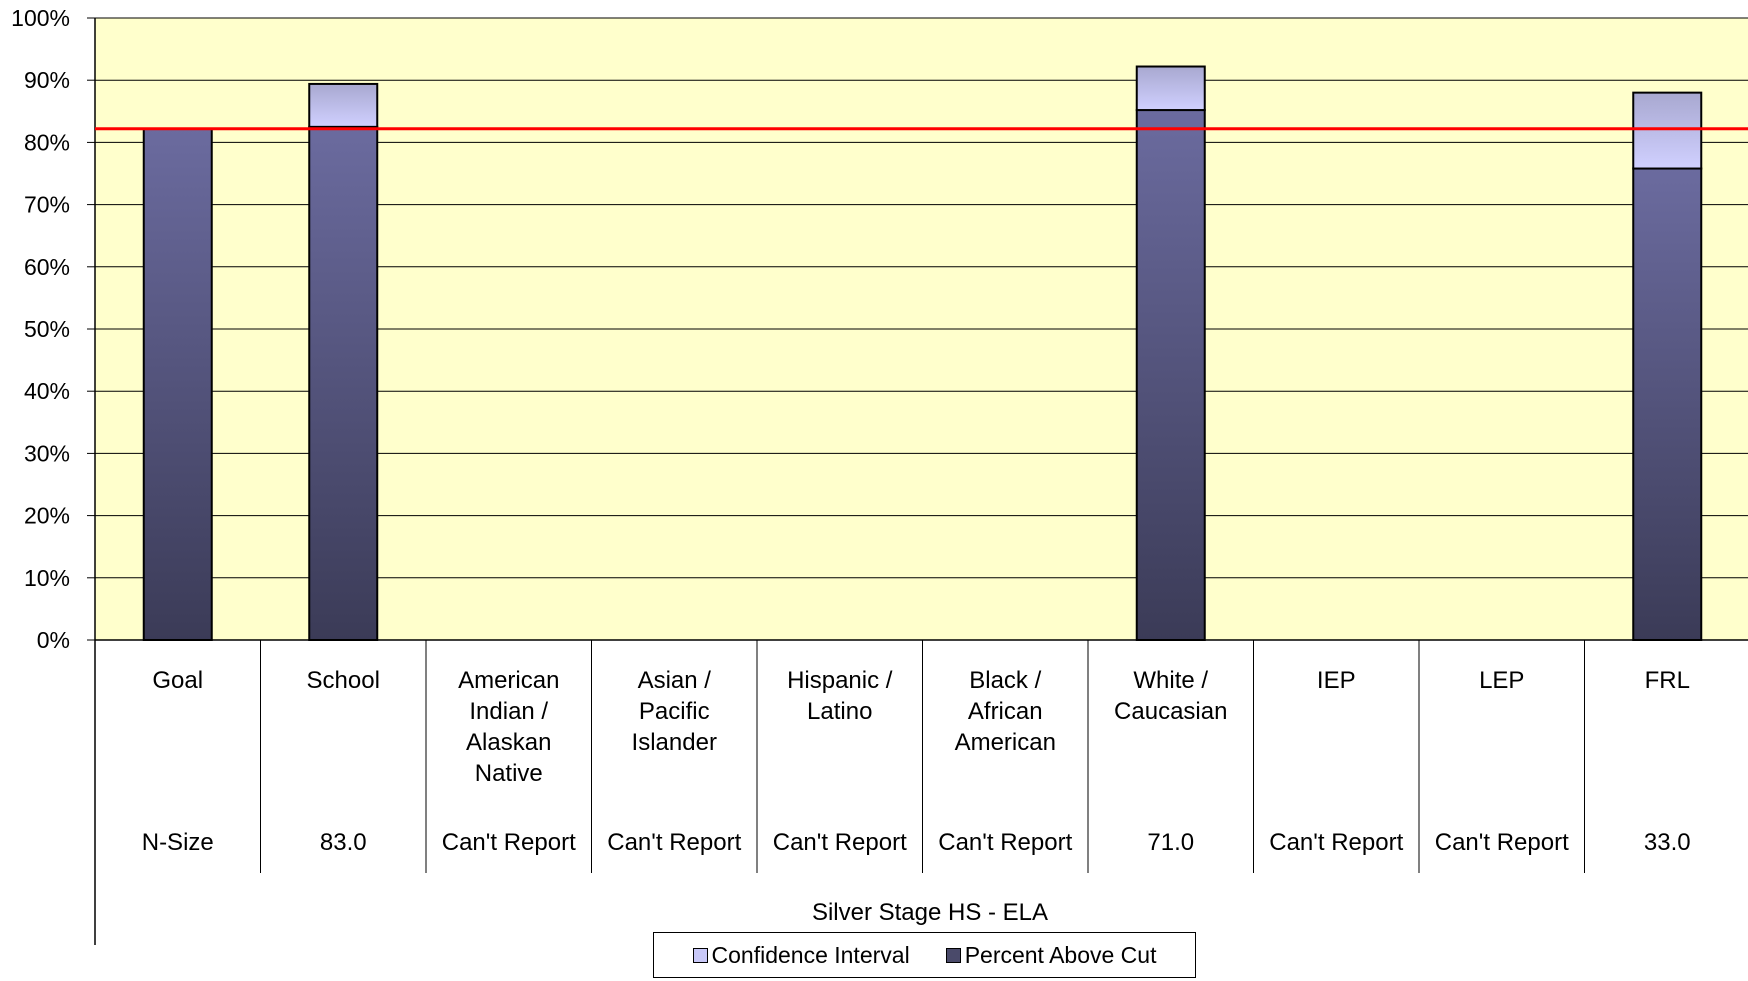 The height and width of the screenshot is (981, 1748). I want to click on category-label-line: School, so click(343, 680).